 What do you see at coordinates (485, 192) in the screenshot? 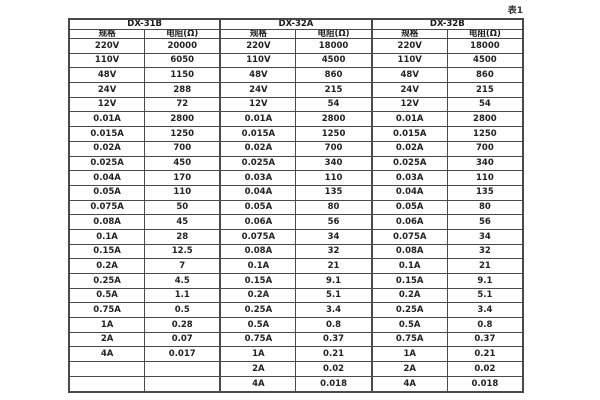
I see `resistance-cell: 135` at bounding box center [485, 192].